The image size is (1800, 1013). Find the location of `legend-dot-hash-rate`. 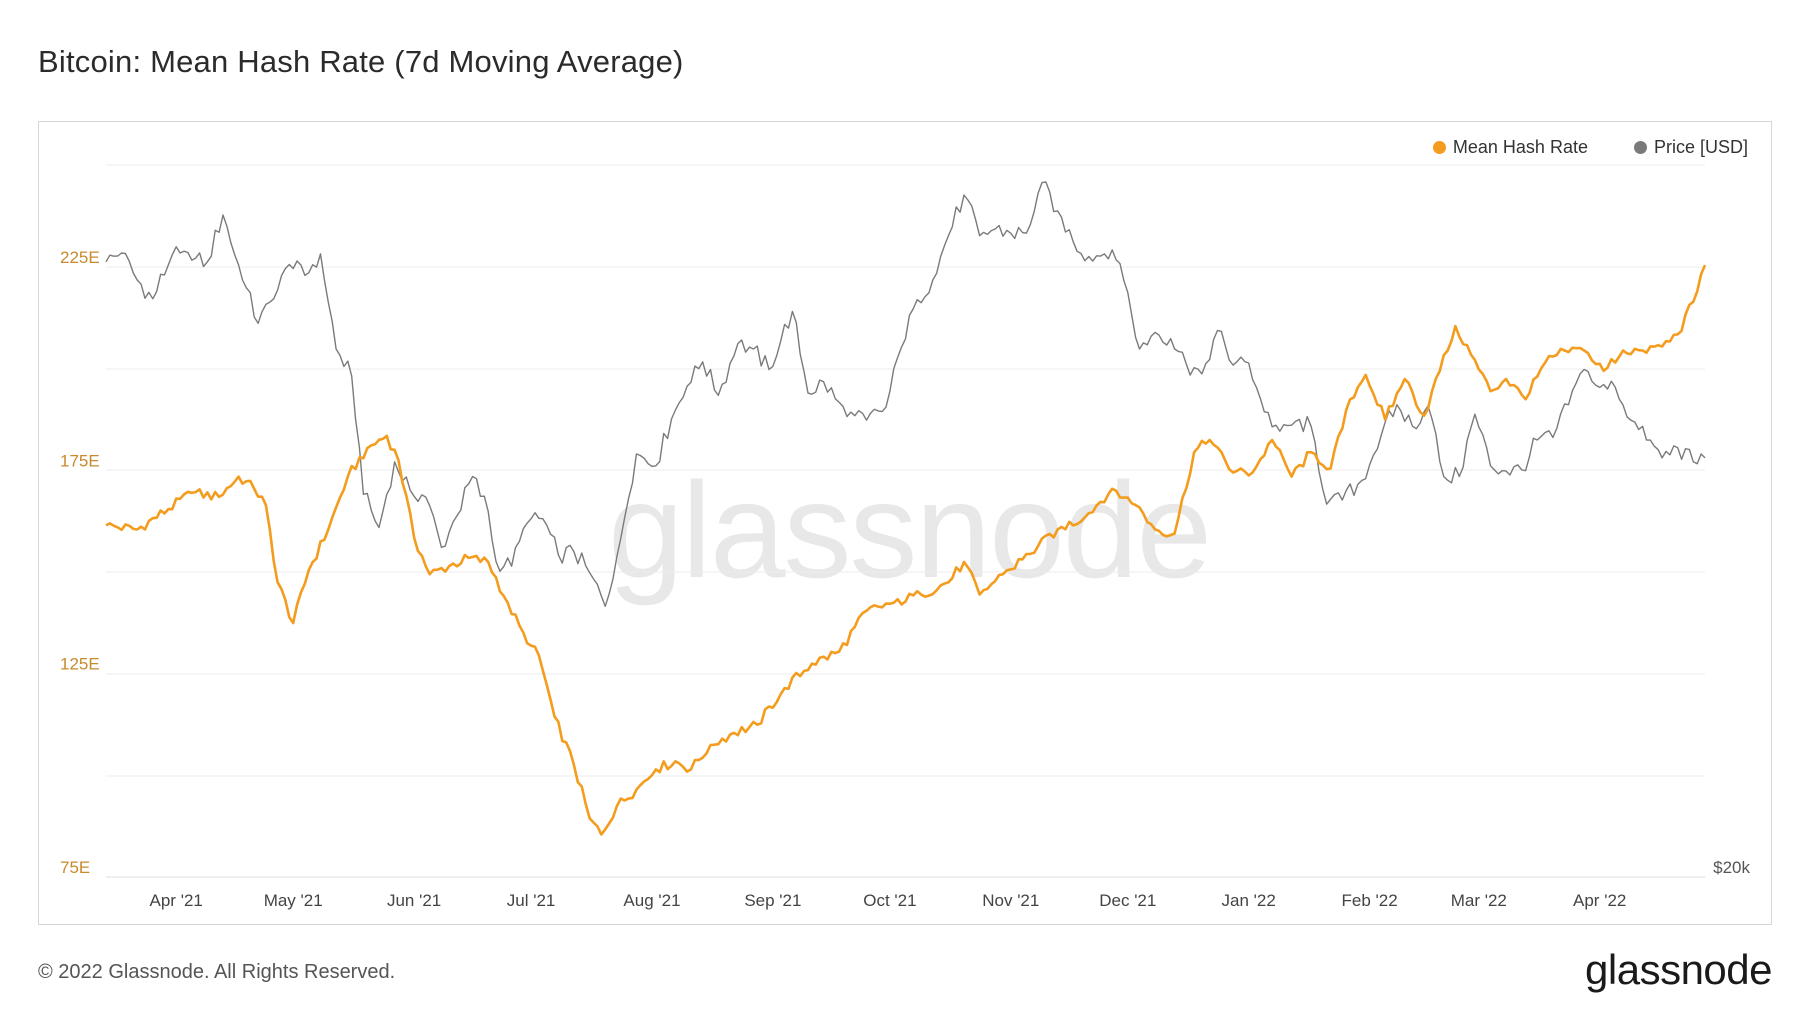

legend-dot-hash-rate is located at coordinates (1439, 147).